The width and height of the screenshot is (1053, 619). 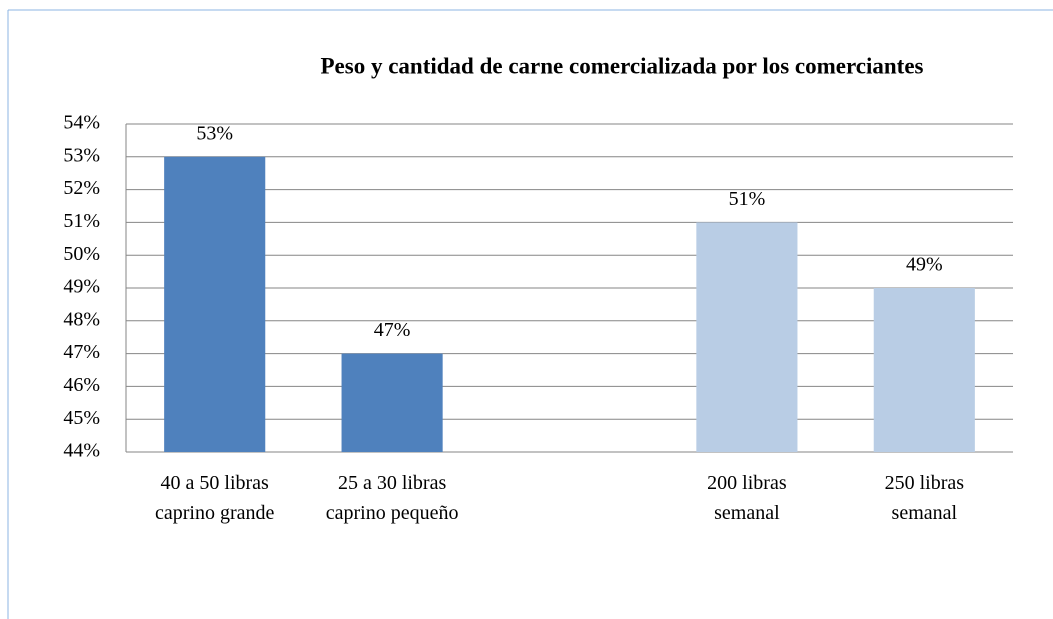 What do you see at coordinates (747, 199) in the screenshot?
I see `data-label: 51%` at bounding box center [747, 199].